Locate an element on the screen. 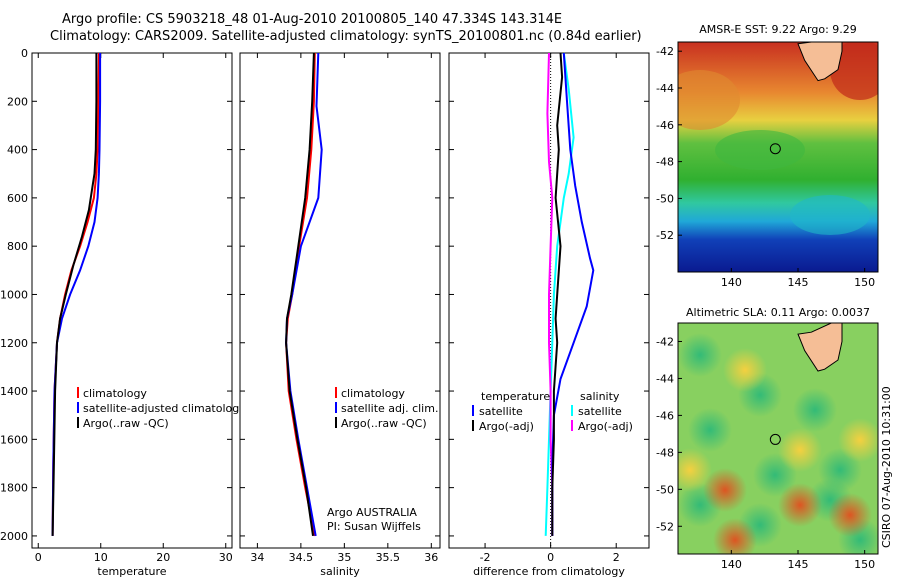  legend-label: satellite adj. clim. is located at coordinates (389, 408).